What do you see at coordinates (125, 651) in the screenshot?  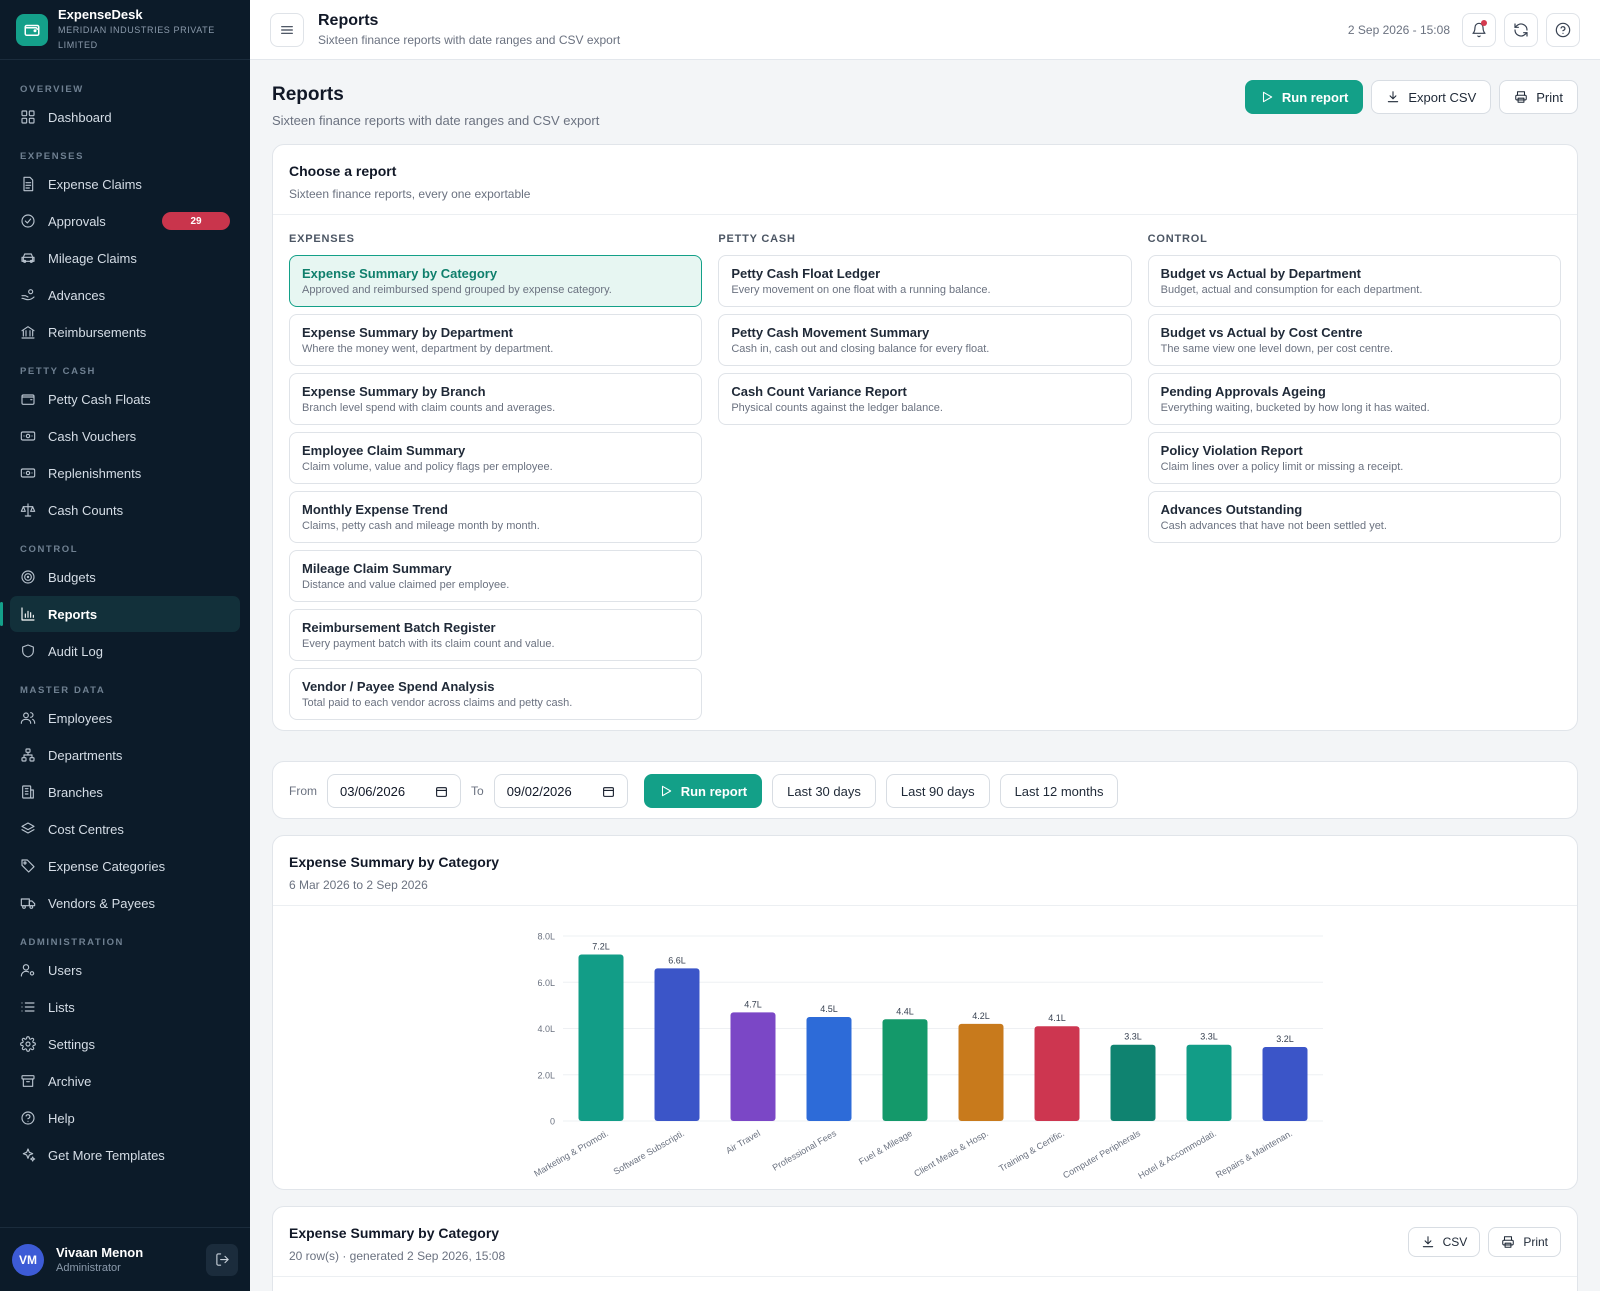 I see `sidebar-item-audit-log: Audit Log` at bounding box center [125, 651].